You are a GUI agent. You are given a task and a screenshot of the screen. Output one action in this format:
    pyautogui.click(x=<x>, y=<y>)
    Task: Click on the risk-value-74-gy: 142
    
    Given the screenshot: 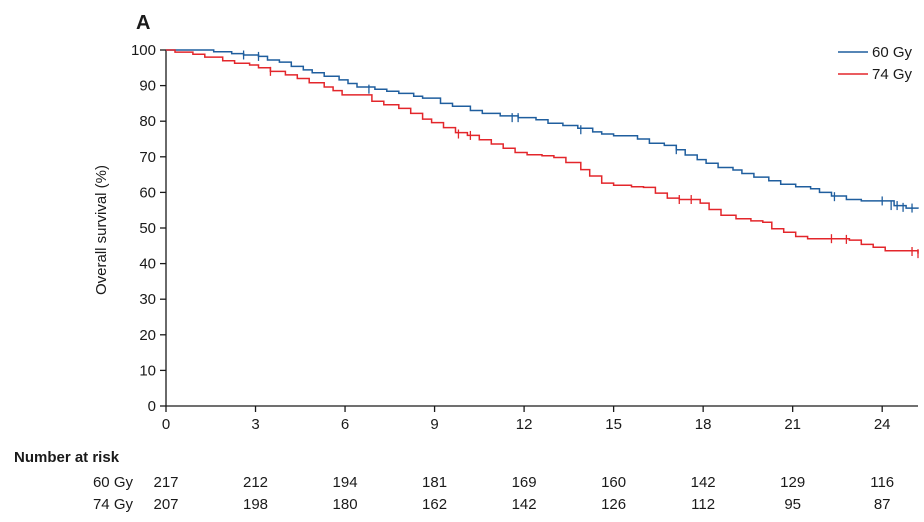 What is the action you would take?
    pyautogui.click(x=524, y=504)
    